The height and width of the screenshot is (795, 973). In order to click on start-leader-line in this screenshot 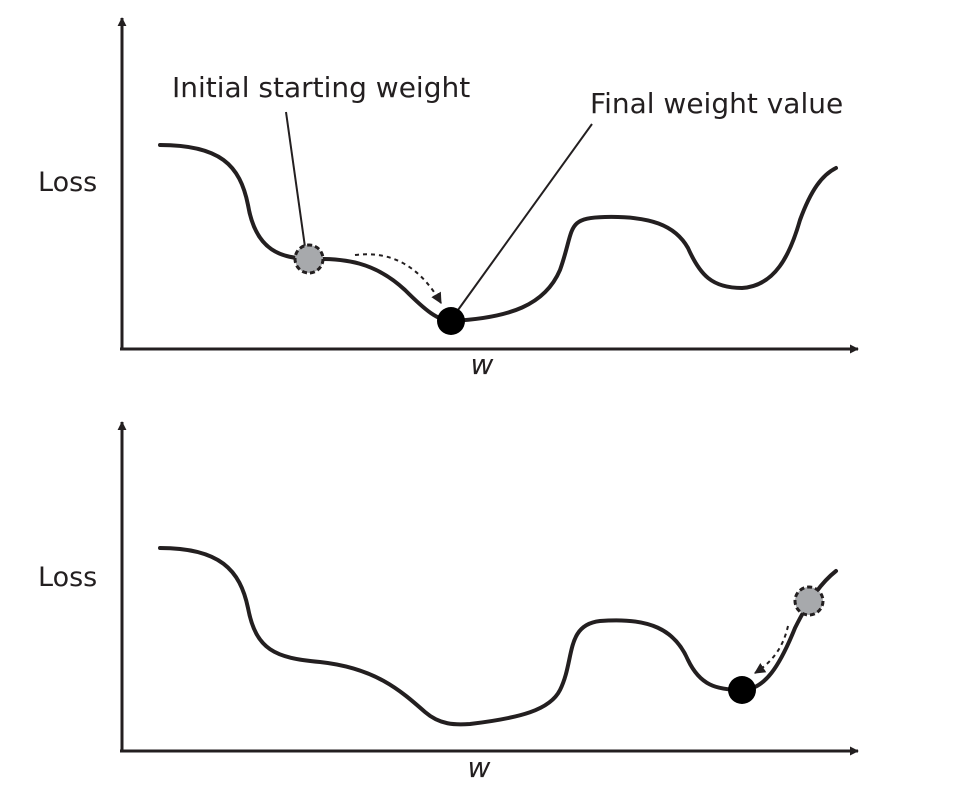, I will do `click(295, 179)`.